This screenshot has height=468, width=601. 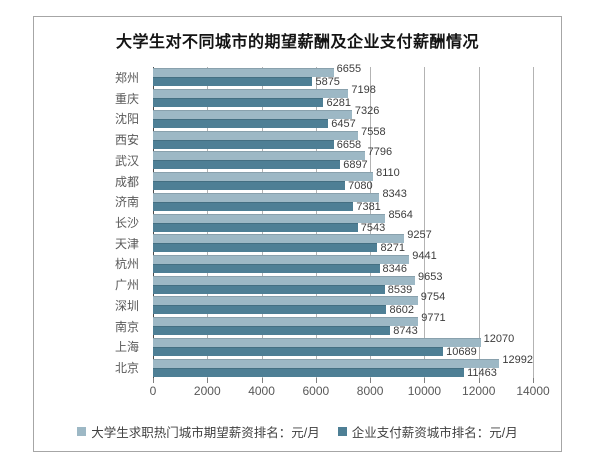 I want to click on paid-salary-bar-line: 6281, so click(x=343, y=103).